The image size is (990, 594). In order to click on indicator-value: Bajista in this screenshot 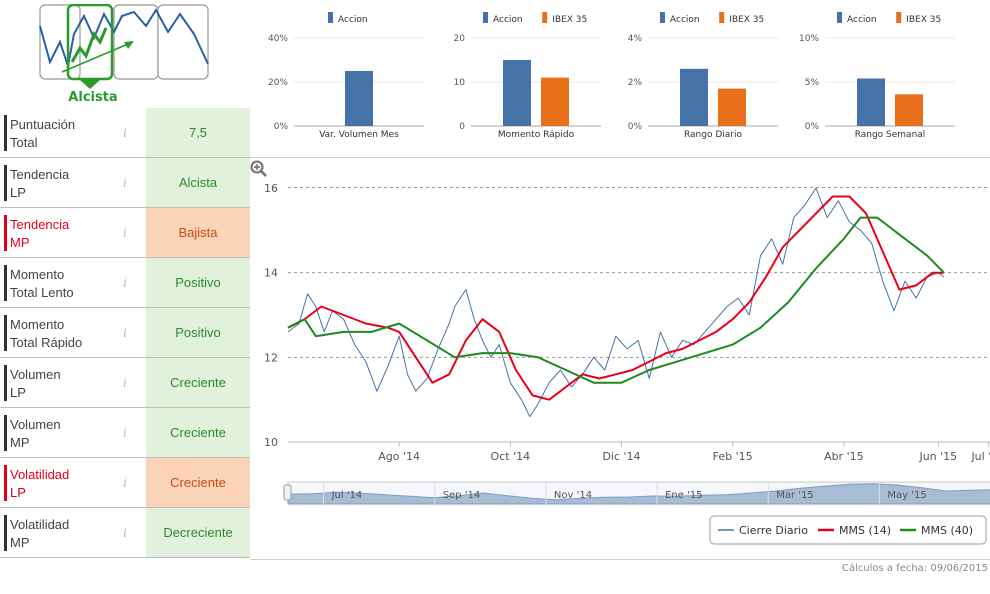, I will do `click(198, 232)`.